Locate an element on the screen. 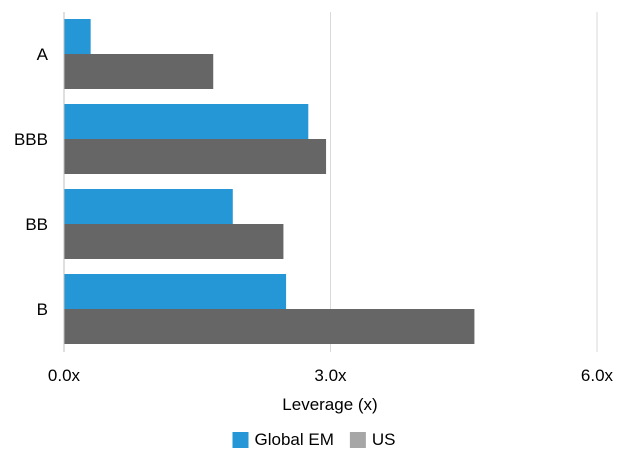 Image resolution: width=629 pixels, height=471 pixels. category-label-b: B is located at coordinates (42, 309).